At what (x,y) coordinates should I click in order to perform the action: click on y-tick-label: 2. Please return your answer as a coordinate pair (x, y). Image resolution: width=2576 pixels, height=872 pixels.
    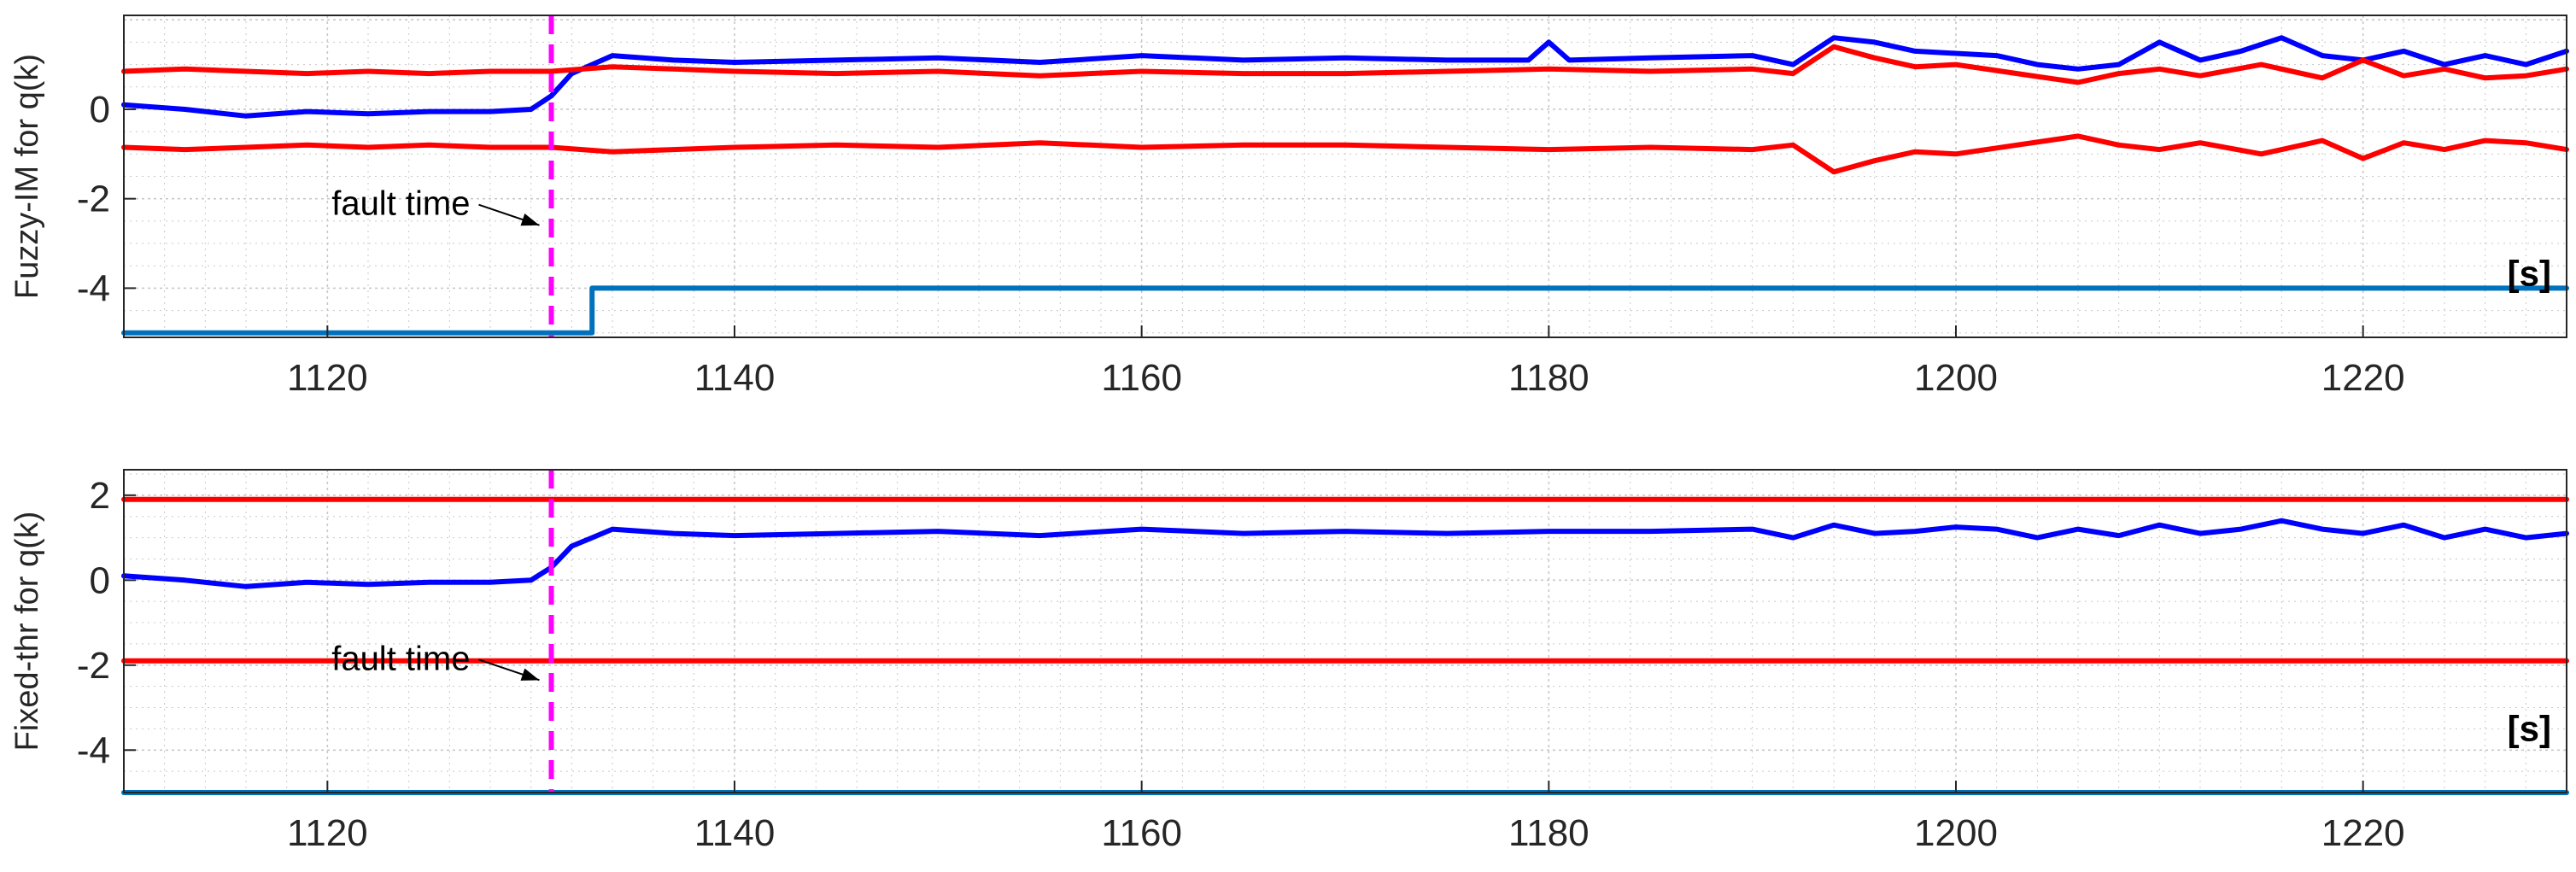
    Looking at the image, I should click on (100, 496).